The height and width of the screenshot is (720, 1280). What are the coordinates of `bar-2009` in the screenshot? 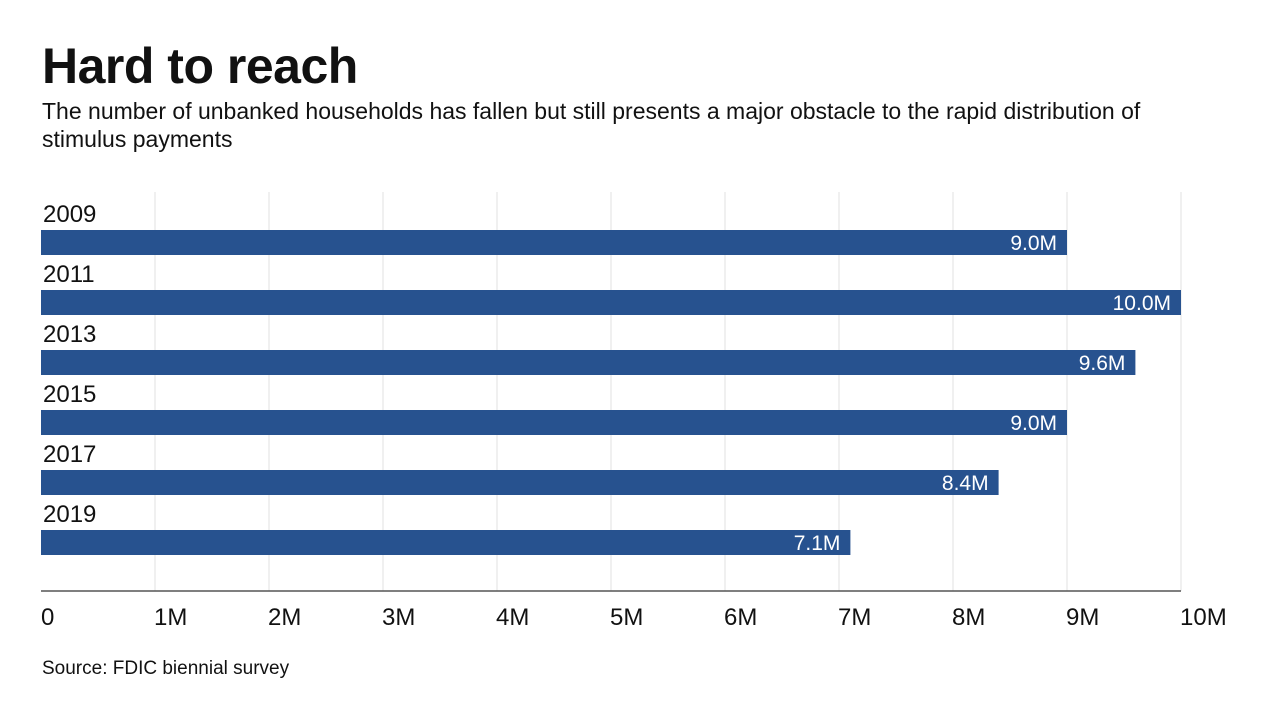 It's located at (554, 242).